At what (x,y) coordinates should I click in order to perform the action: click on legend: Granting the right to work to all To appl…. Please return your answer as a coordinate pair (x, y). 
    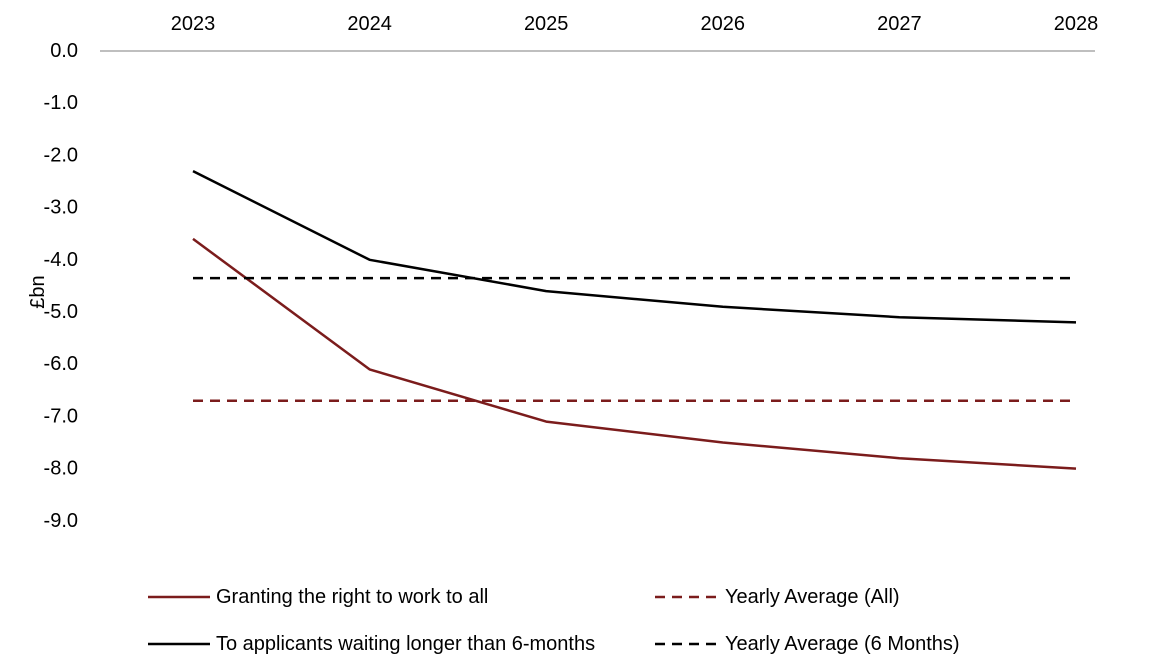
    Looking at the image, I should click on (554, 620).